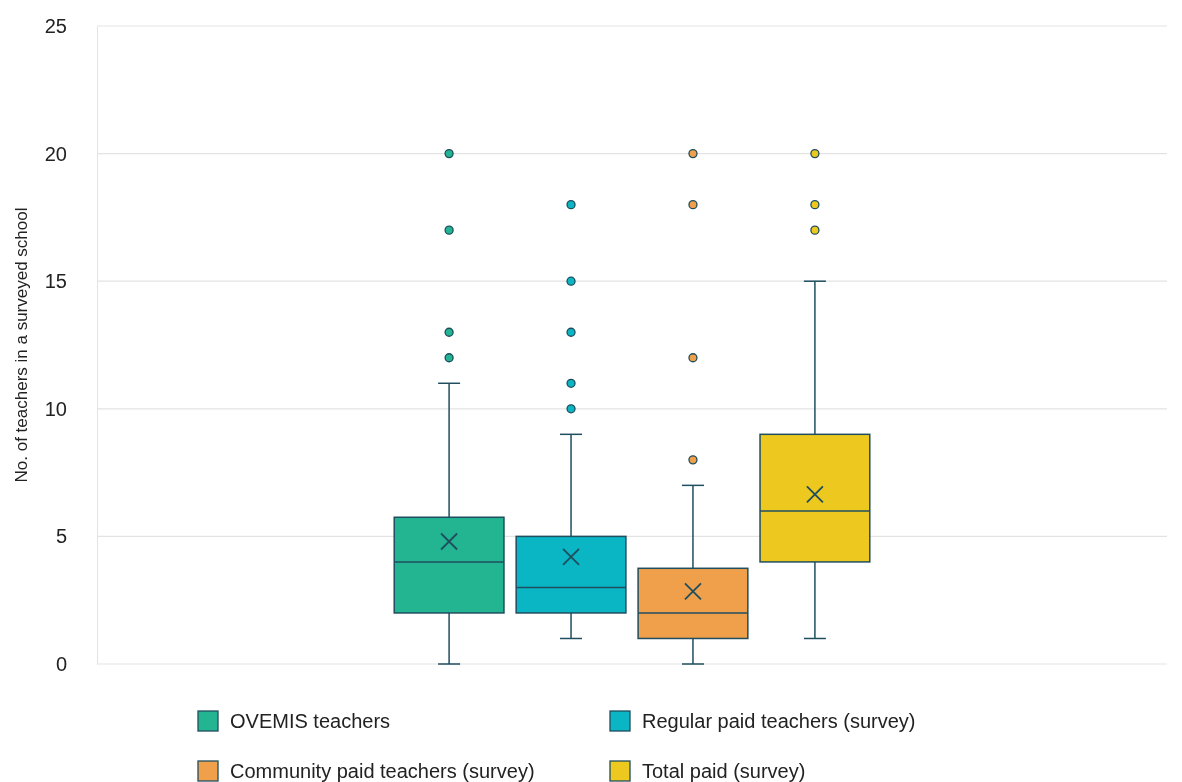 The image size is (1182, 782). I want to click on y-tick-label: 25, so click(55, 25).